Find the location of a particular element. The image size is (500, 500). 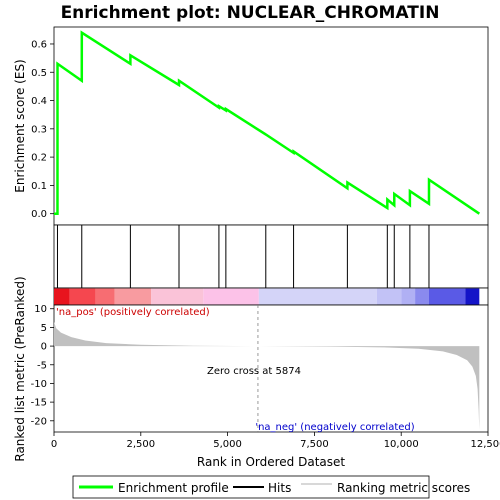

x-tick-label: 5,000 is located at coordinates (227, 444).